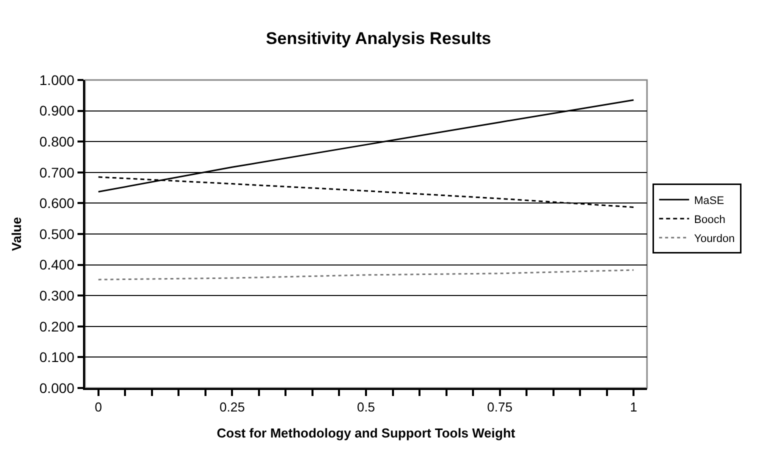 Image resolution: width=757 pixels, height=458 pixels. I want to click on x-tick-label: 1, so click(634, 406).